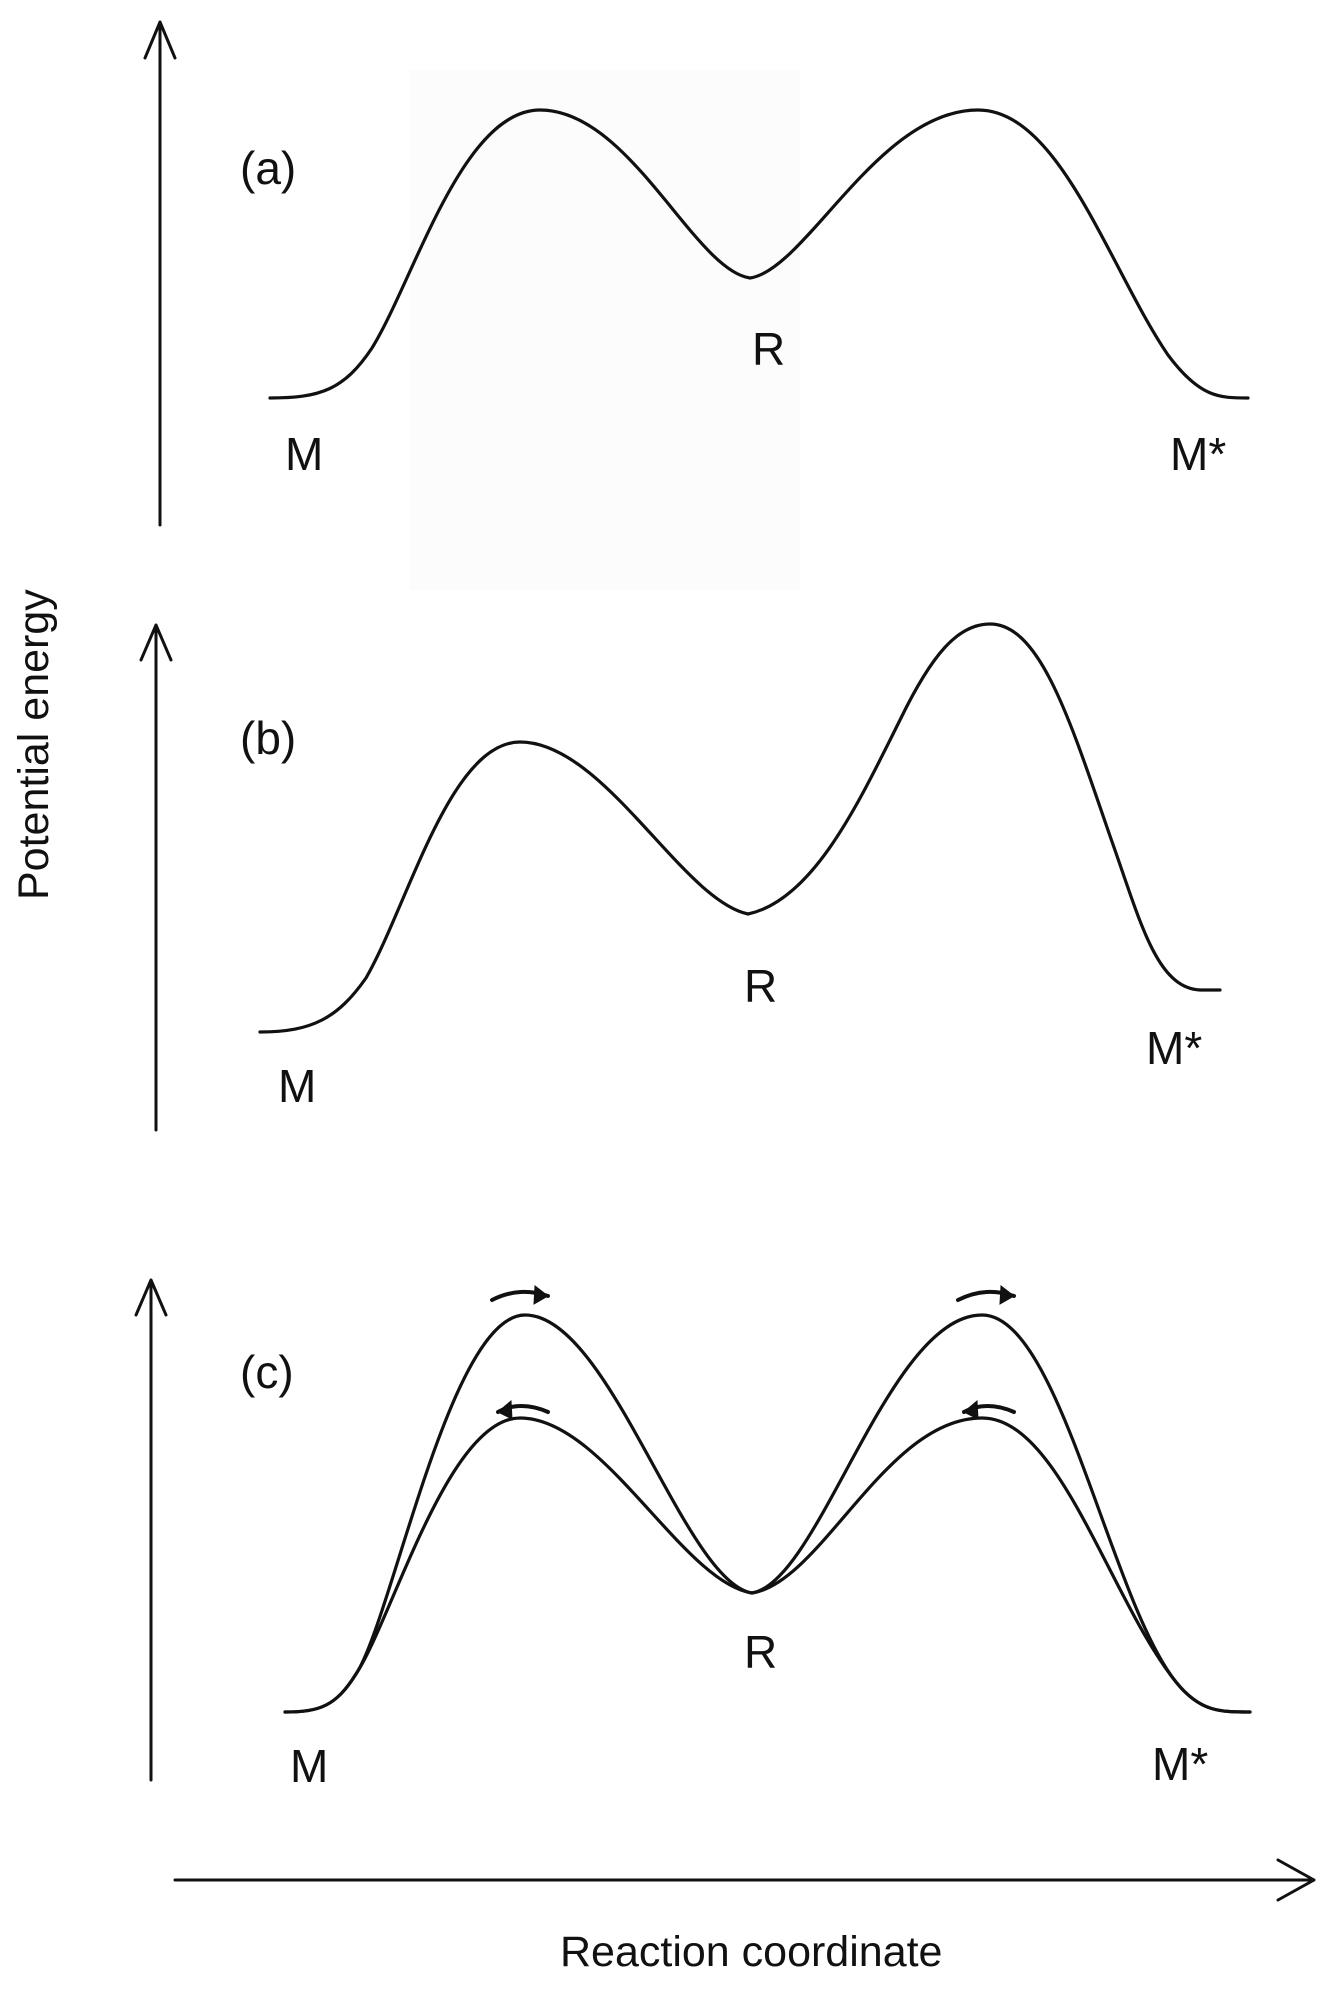 This screenshot has width=1342, height=1998. What do you see at coordinates (1174, 1048) in the screenshot?
I see `panel-b-state-m-star: M*` at bounding box center [1174, 1048].